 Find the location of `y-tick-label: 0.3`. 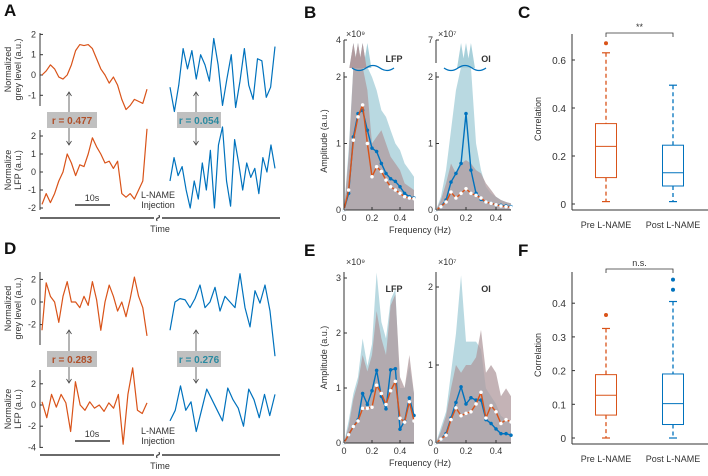

y-tick-label: 0.3 is located at coordinates (559, 338).